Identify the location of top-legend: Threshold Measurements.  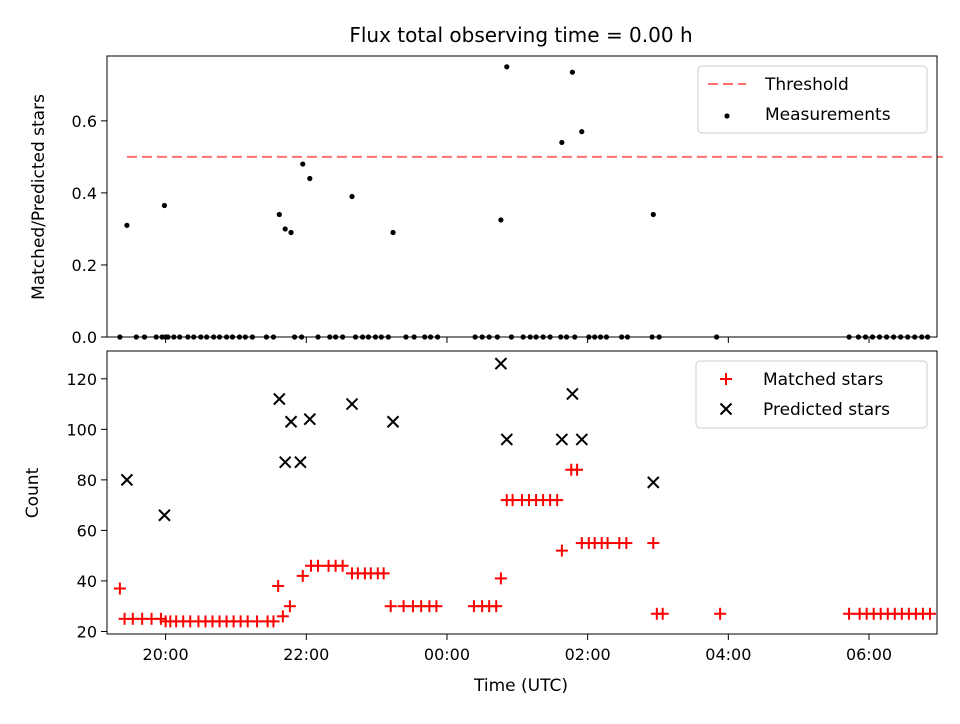
(812, 99).